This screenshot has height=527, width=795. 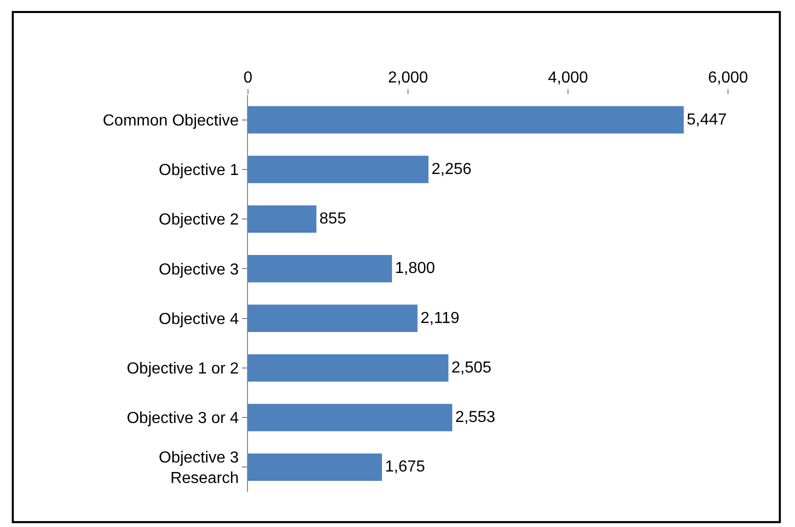 I want to click on data-label: 2,119, so click(x=440, y=318).